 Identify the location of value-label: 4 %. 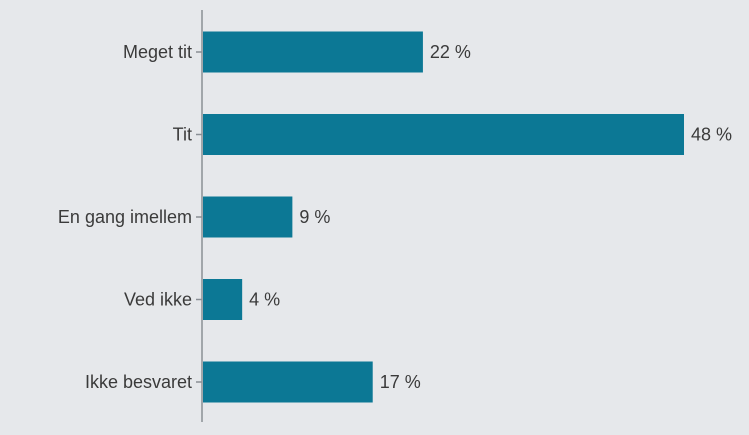
(264, 300).